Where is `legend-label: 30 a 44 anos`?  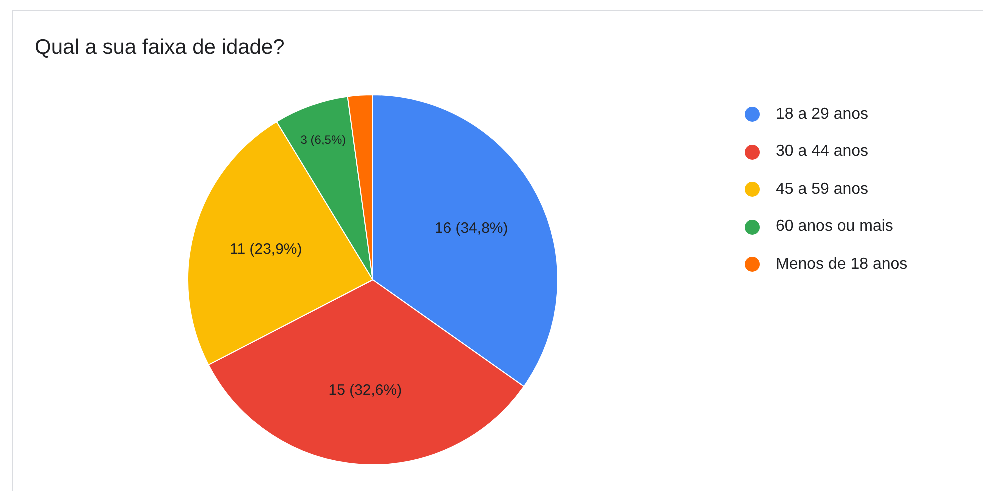
legend-label: 30 a 44 anos is located at coordinates (822, 152).